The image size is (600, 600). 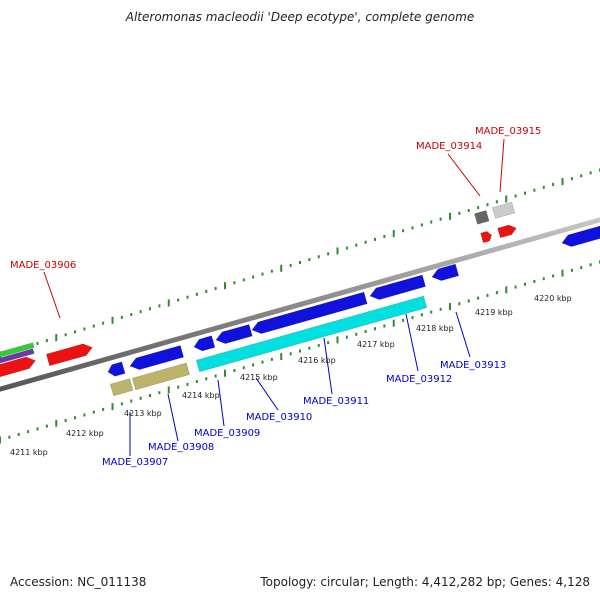 What do you see at coordinates (85, 433) in the screenshot?
I see `kbp-label: 4212 kbp` at bounding box center [85, 433].